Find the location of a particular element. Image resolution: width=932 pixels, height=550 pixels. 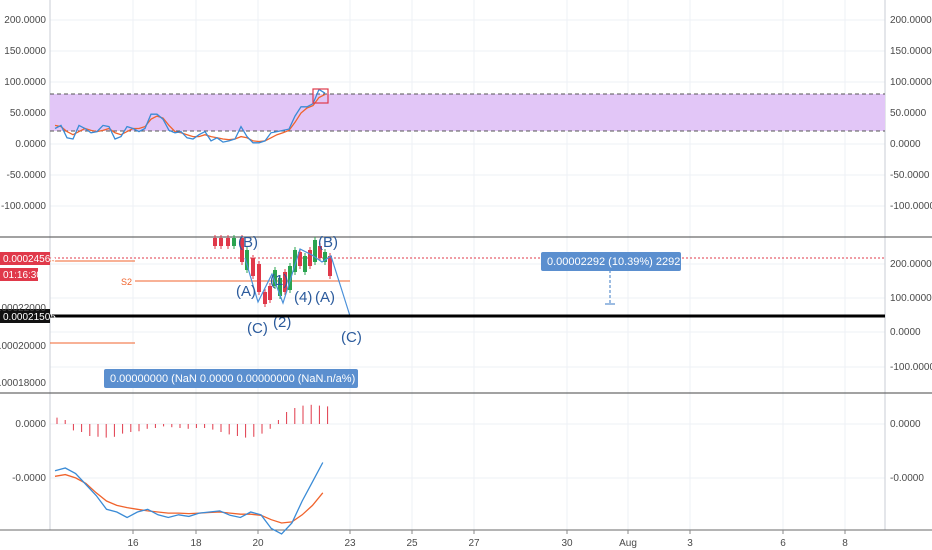

countdown-tag-box is located at coordinates (19, 274).